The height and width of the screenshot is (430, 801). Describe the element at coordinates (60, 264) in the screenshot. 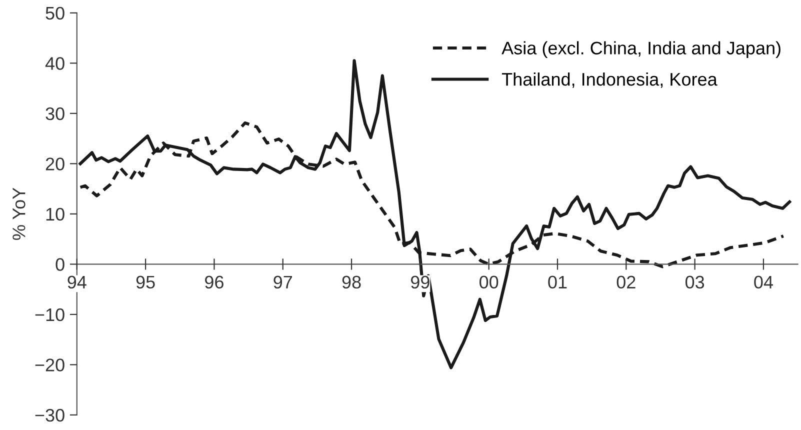

I see `y-tick-label: 0` at that location.